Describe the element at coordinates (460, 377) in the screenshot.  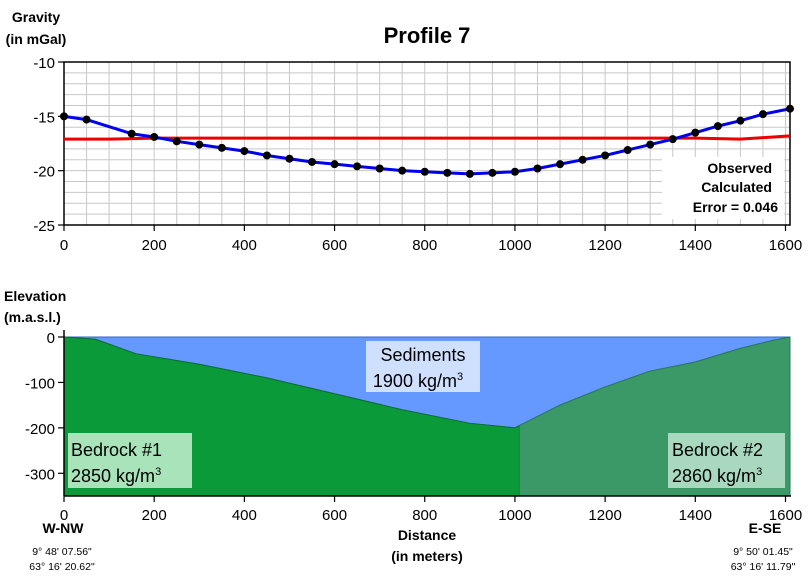
I see `sediments-density-exp: 3` at that location.